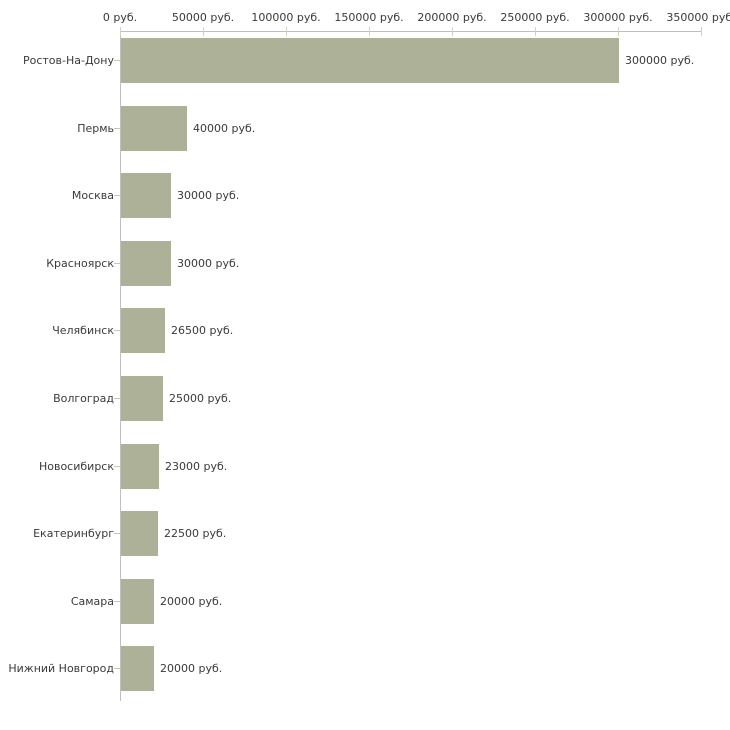  What do you see at coordinates (286, 17) in the screenshot?
I see `x-tick-label: 100000 руб.` at bounding box center [286, 17].